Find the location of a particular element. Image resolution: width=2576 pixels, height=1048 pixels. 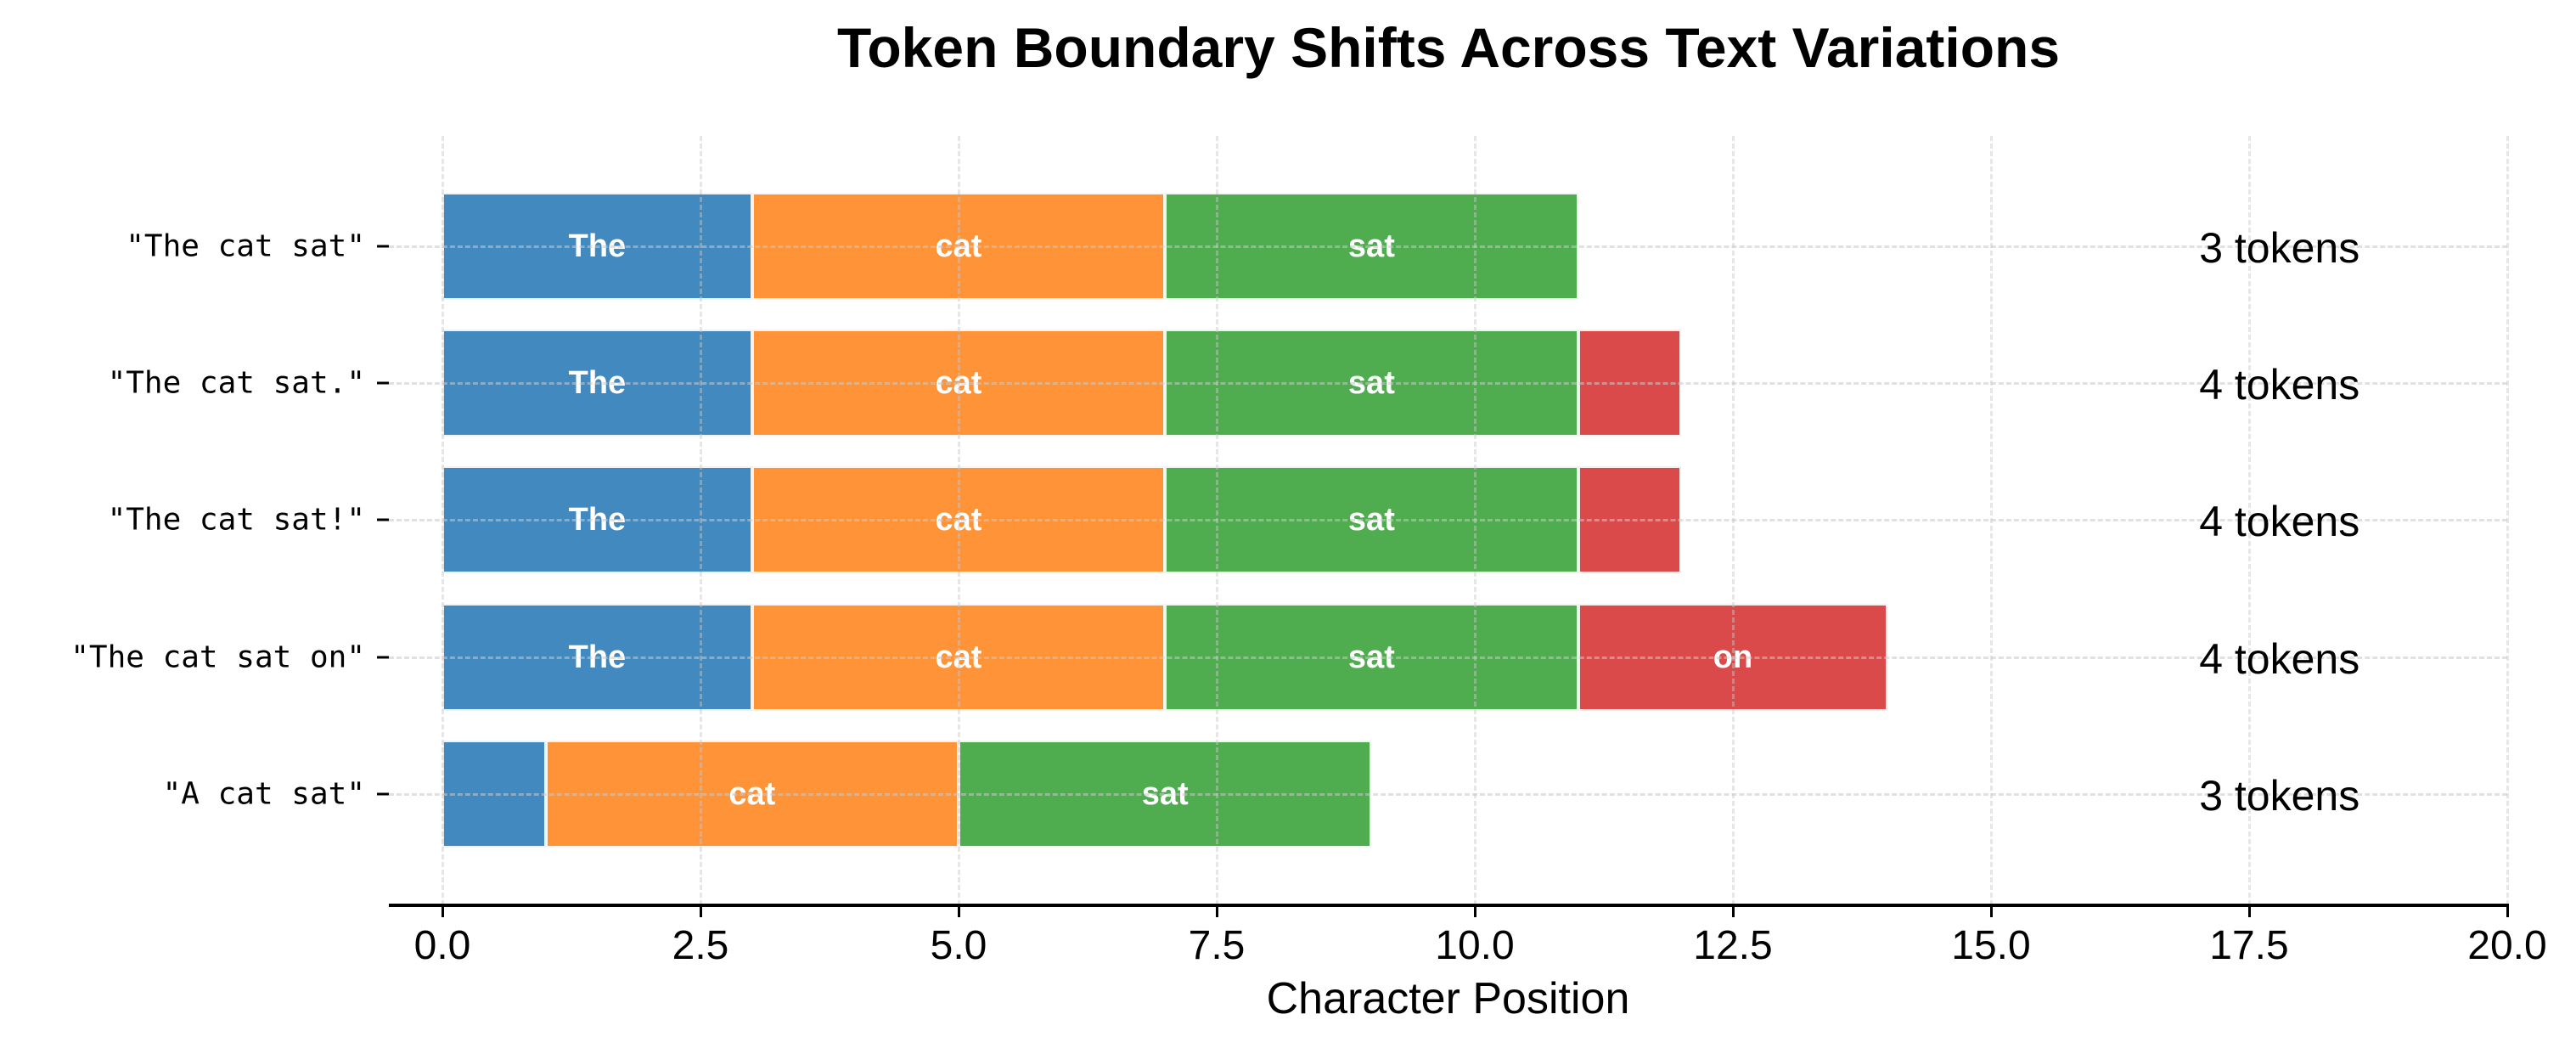

x-gridline is located at coordinates (2507, 520).